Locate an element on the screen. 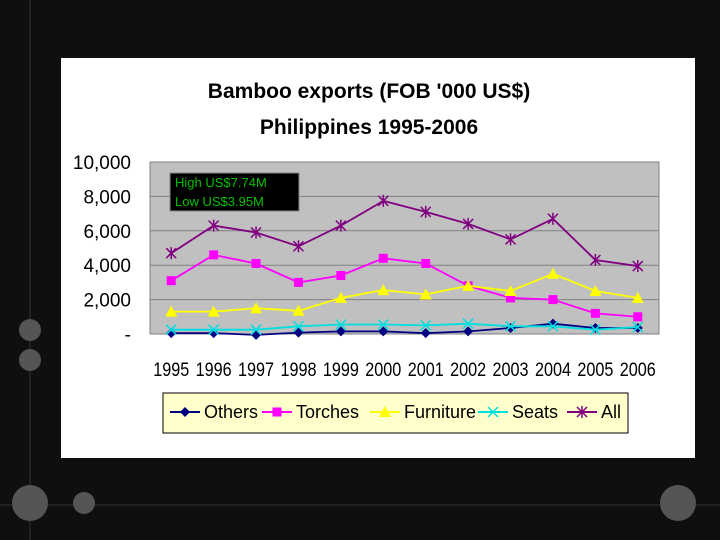 This screenshot has width=720, height=540. legend-item-seats: Seats is located at coordinates (518, 412).